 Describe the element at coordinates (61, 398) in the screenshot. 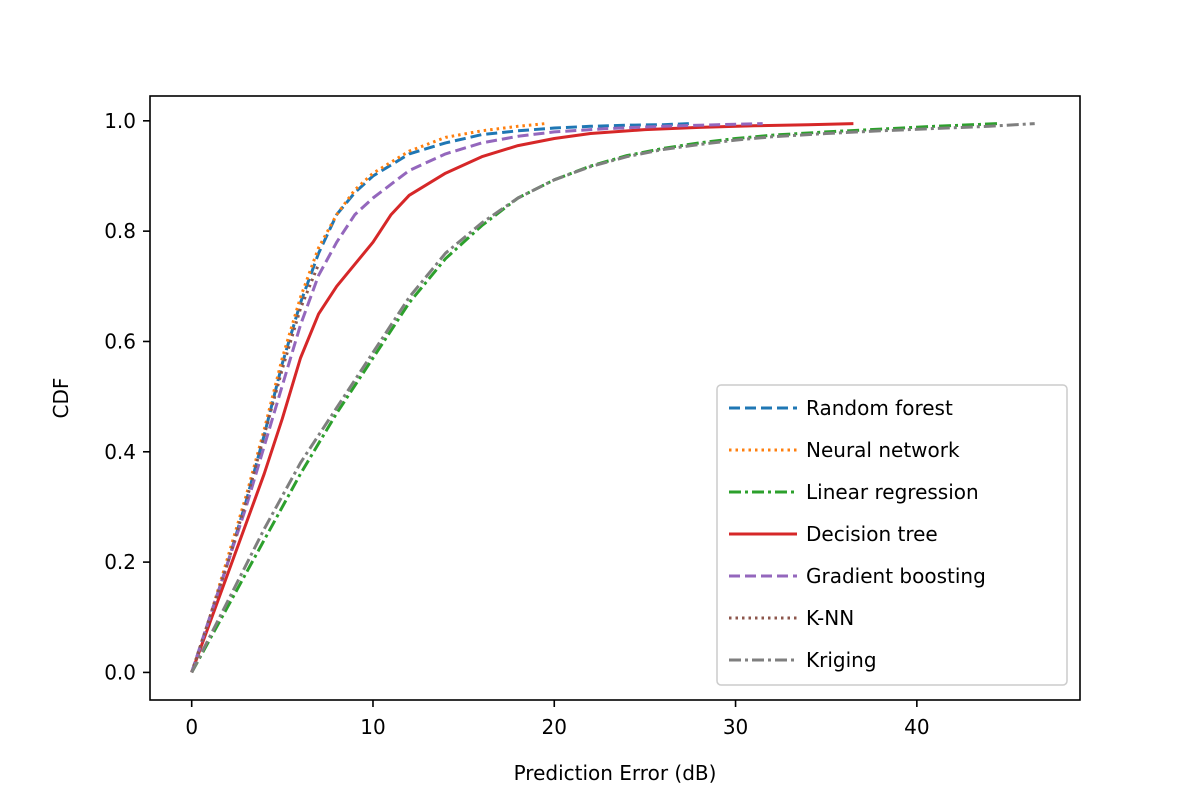

I see `y-axis-label: CDF` at that location.